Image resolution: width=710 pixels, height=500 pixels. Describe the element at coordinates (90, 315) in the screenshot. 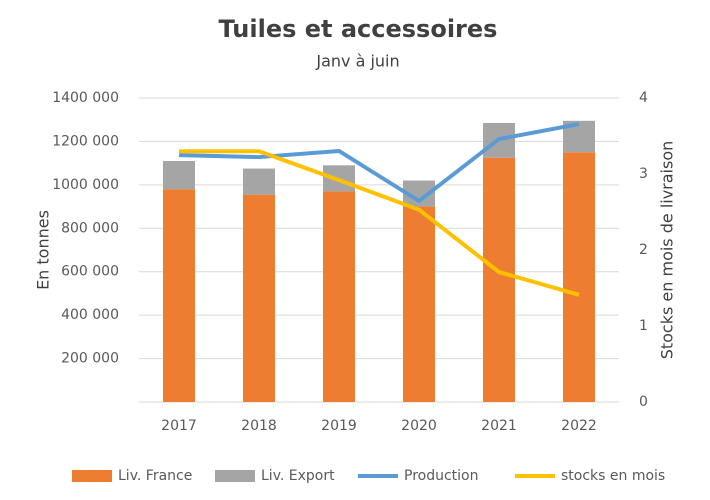

I see `y-tick-label: 400 000` at that location.